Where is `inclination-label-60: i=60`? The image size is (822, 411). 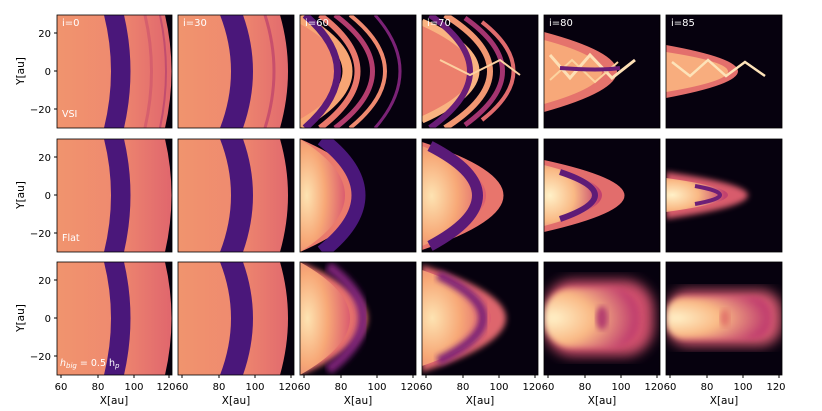
inclination-label-60: i=60 is located at coordinates (317, 23).